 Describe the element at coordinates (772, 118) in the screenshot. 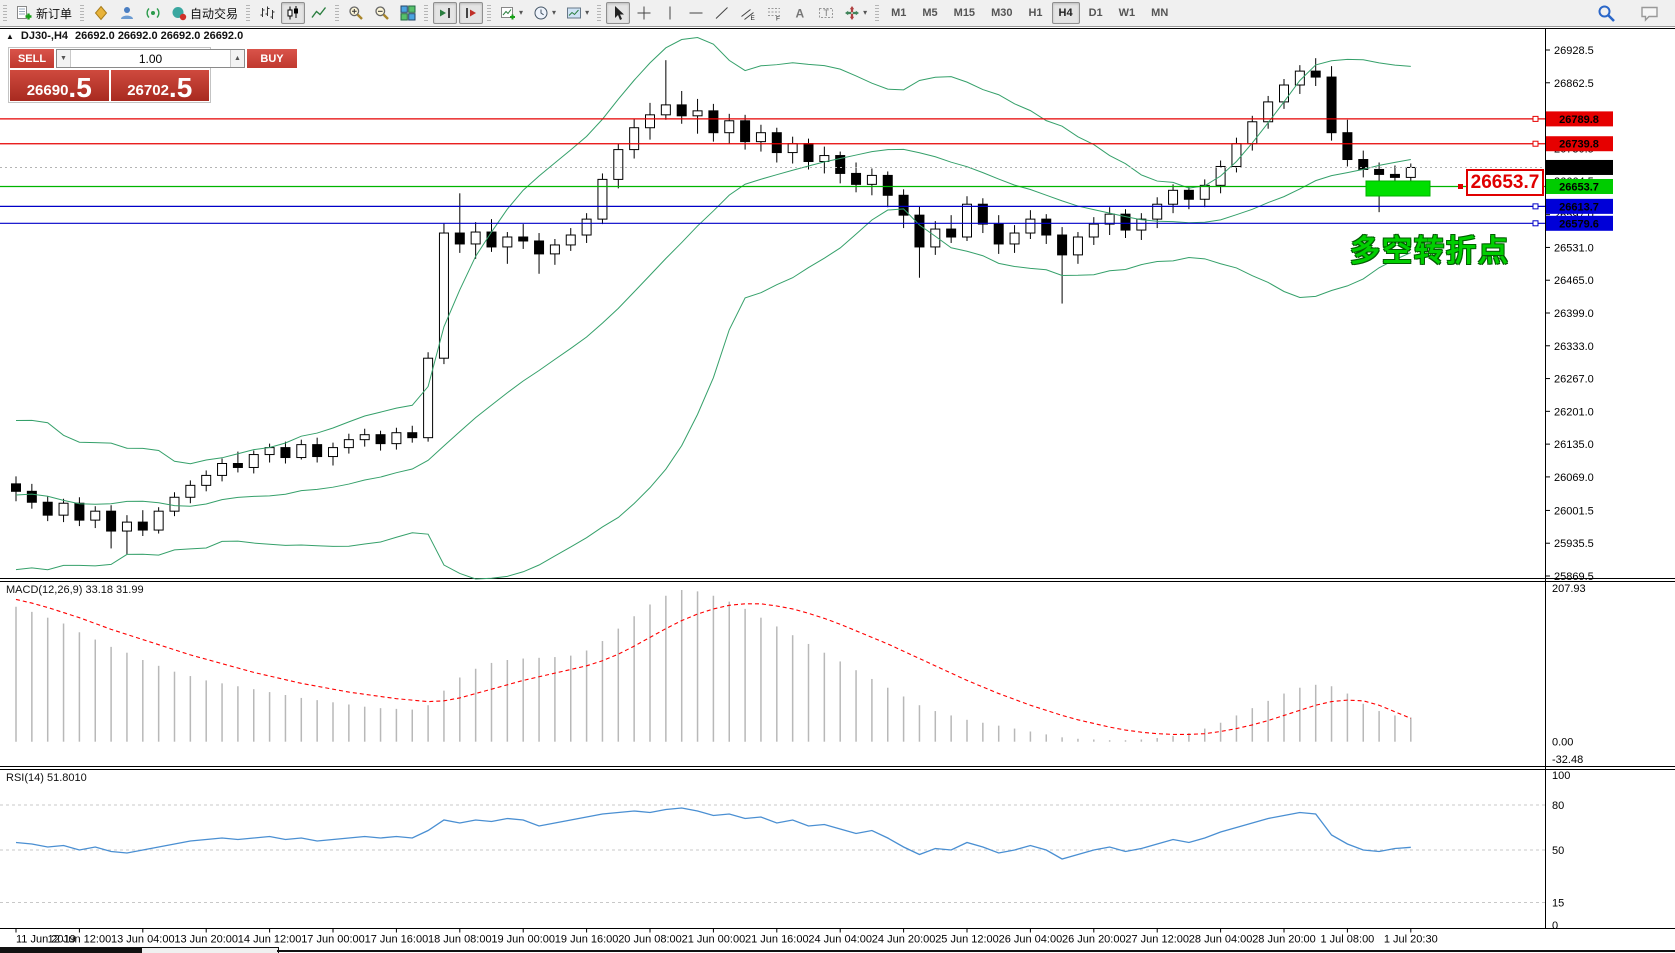

I see `level-line-26789.8` at that location.